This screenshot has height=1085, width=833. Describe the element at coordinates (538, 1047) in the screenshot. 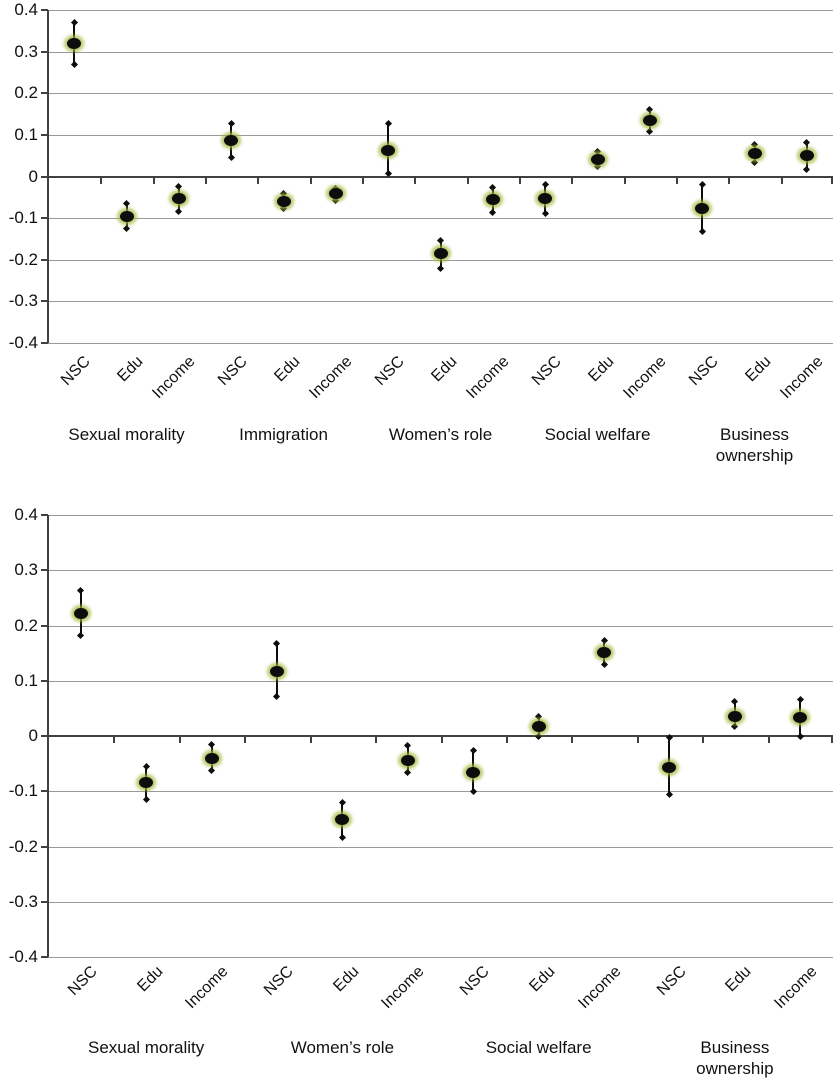

I see `group-label: Social welfare` at that location.